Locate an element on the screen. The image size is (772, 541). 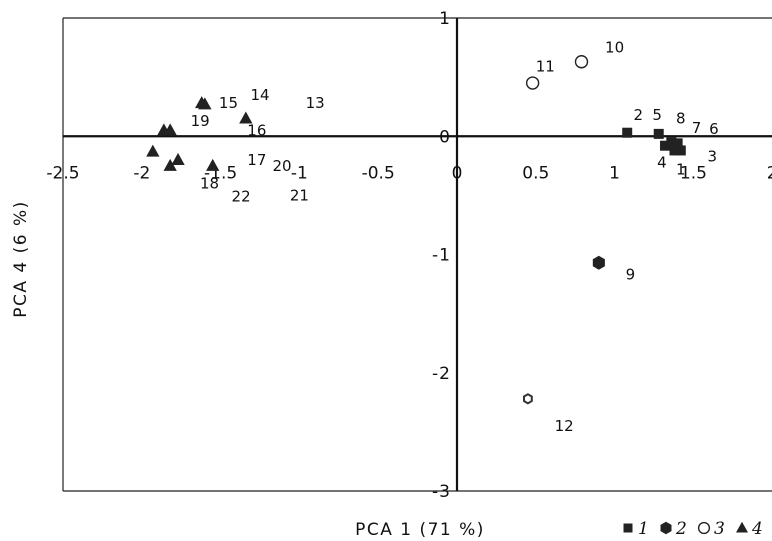
point-label: 9 is located at coordinates (631, 275).